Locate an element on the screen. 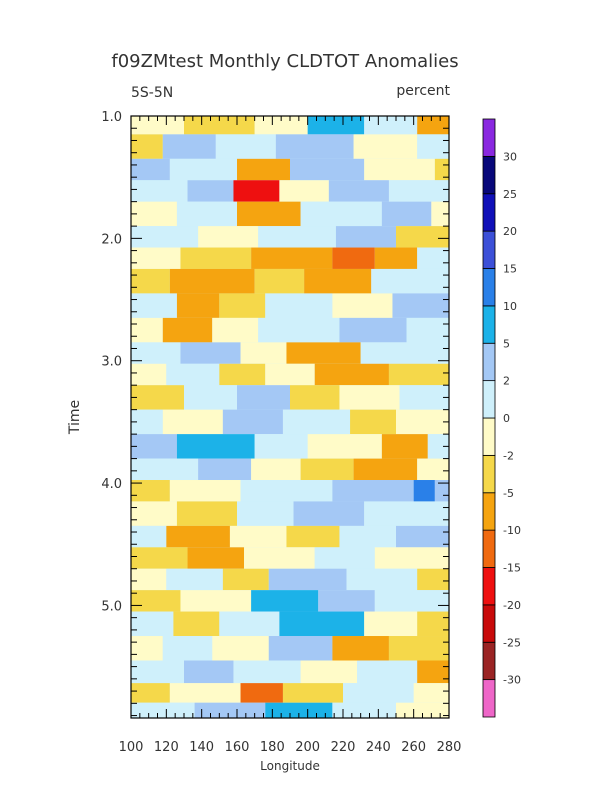 The width and height of the screenshot is (607, 787). colorbar-label: 10 is located at coordinates (510, 306).